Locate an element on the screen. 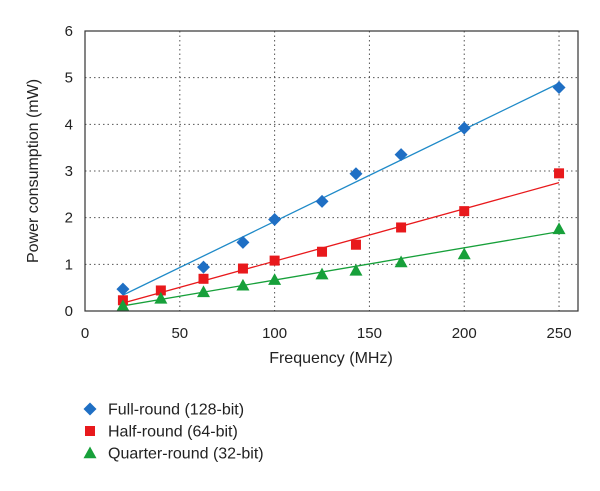 This screenshot has width=600, height=491. y-tick-label: 1 is located at coordinates (69, 264).